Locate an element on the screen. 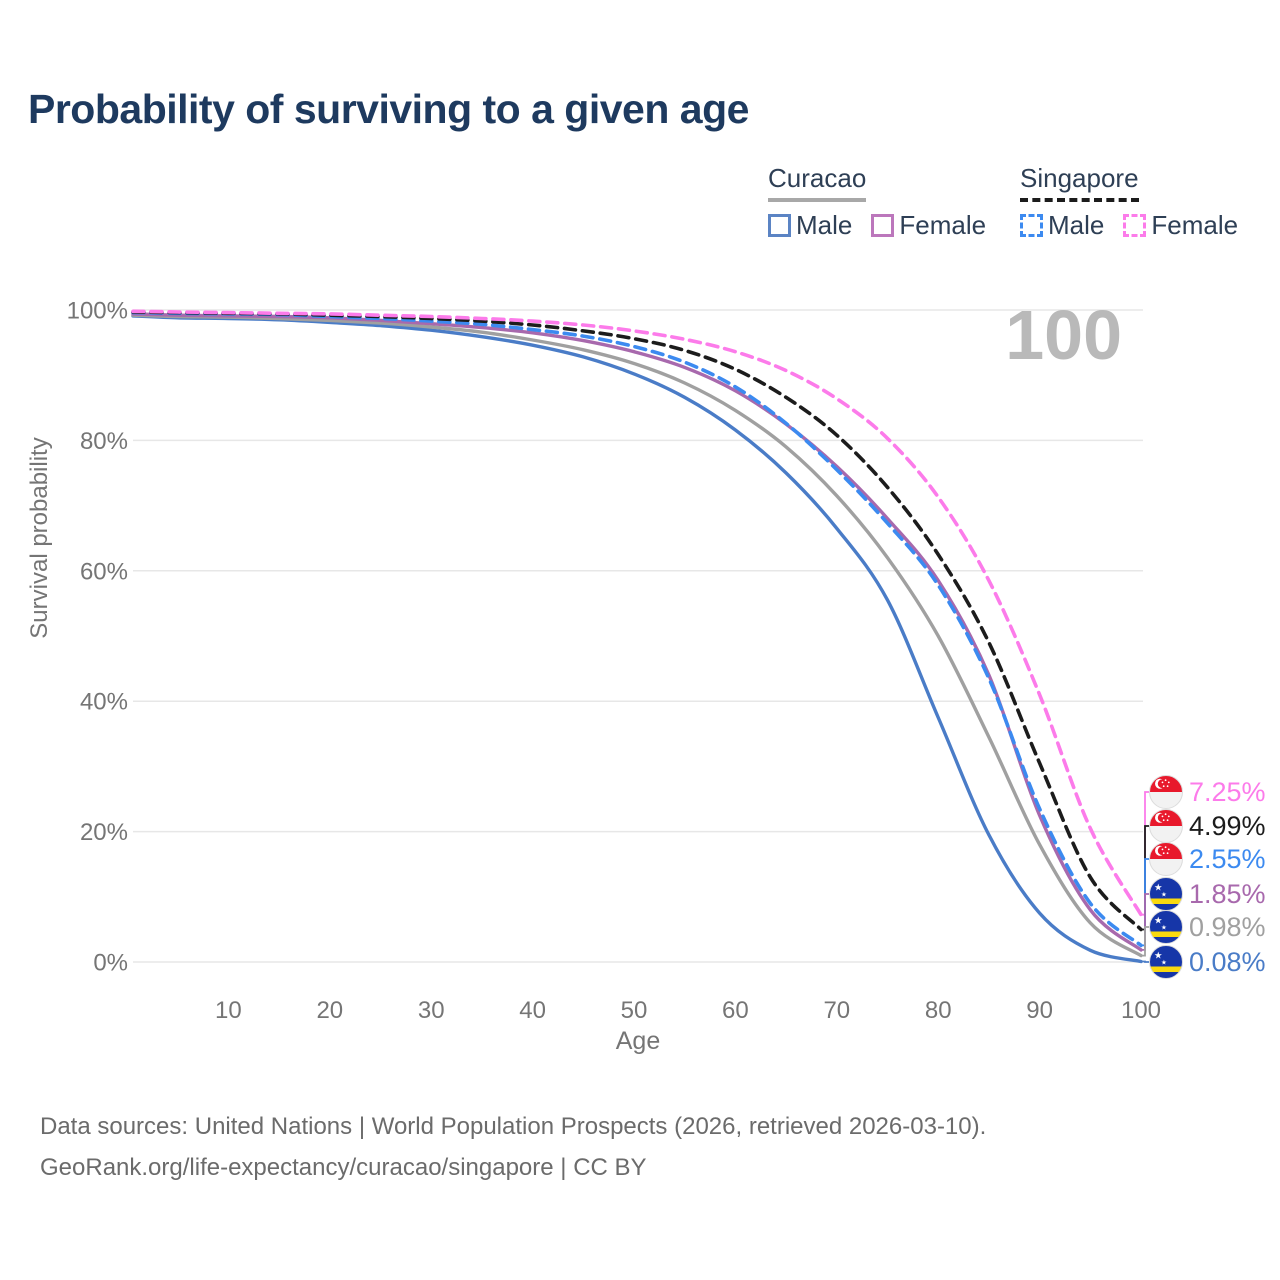 The height and width of the screenshot is (1280, 1280). legend-singapore-items: Male Female is located at coordinates (1129, 225).